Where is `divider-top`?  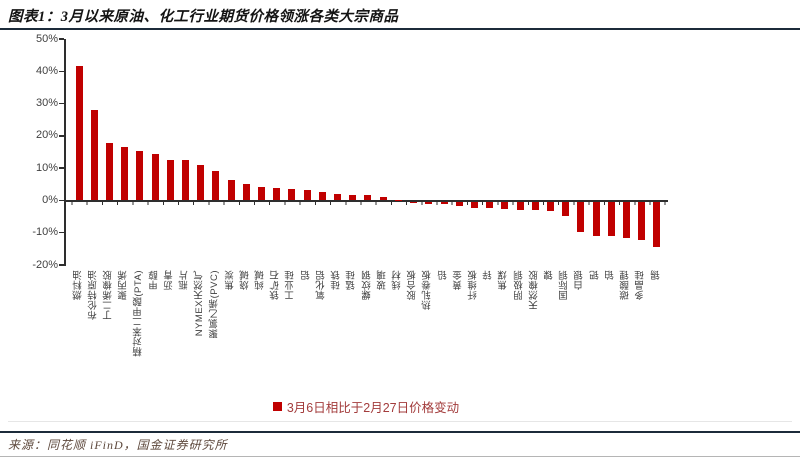 divider-top is located at coordinates (400, 29).